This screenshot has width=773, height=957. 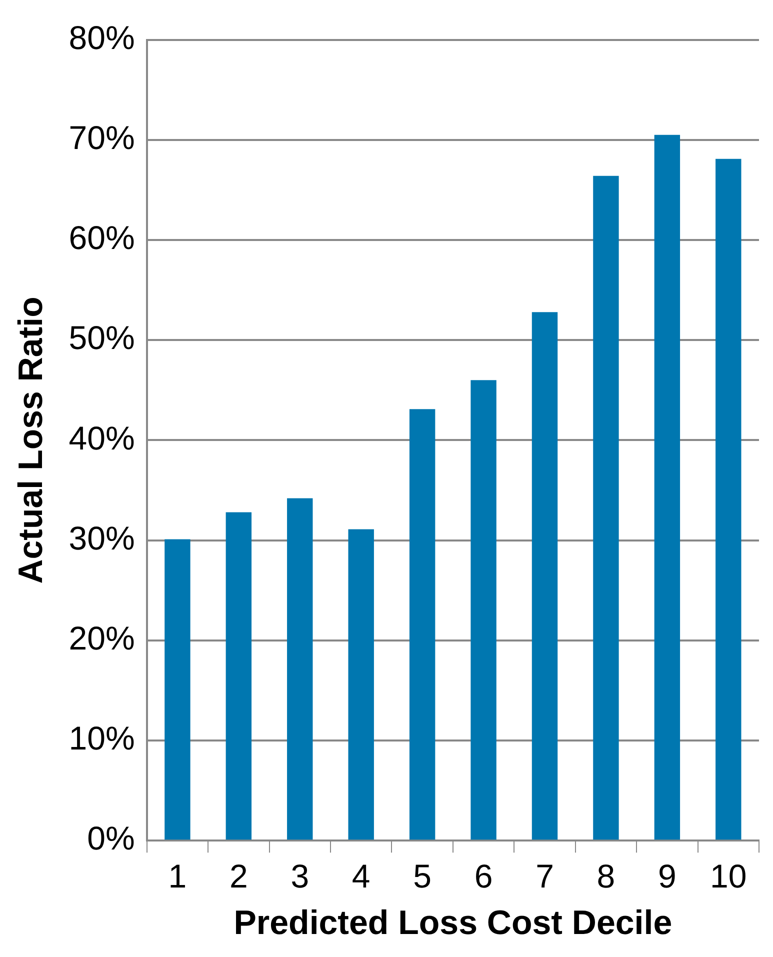 What do you see at coordinates (422, 875) in the screenshot?
I see `x-tick-label: 5` at bounding box center [422, 875].